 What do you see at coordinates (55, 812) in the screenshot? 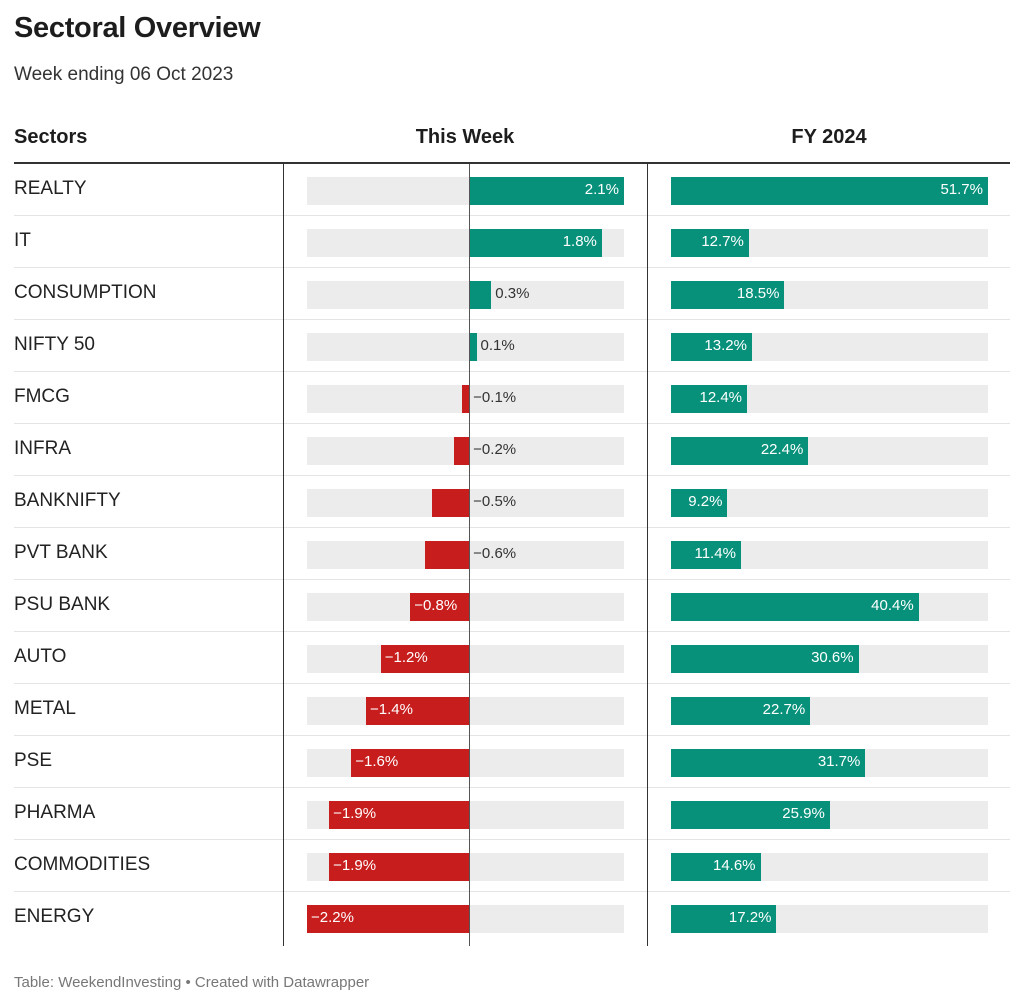
I see `sector-label: PHARMA` at bounding box center [55, 812].